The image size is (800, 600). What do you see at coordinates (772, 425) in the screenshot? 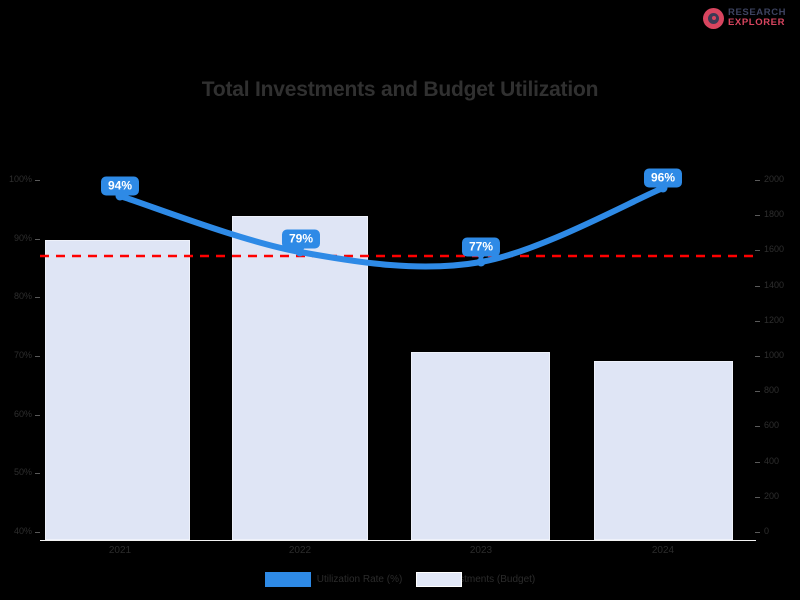
I see `right-axis-label: 600` at bounding box center [772, 425].